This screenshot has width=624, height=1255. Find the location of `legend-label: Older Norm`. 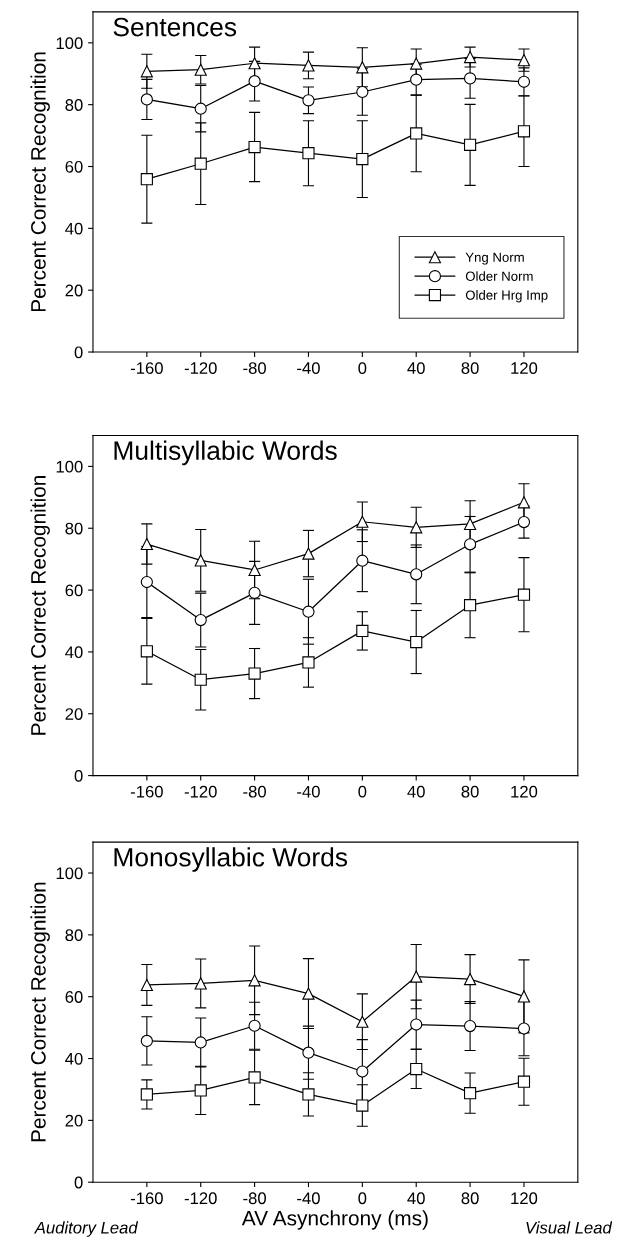

legend-label: Older Norm is located at coordinates (499, 276).